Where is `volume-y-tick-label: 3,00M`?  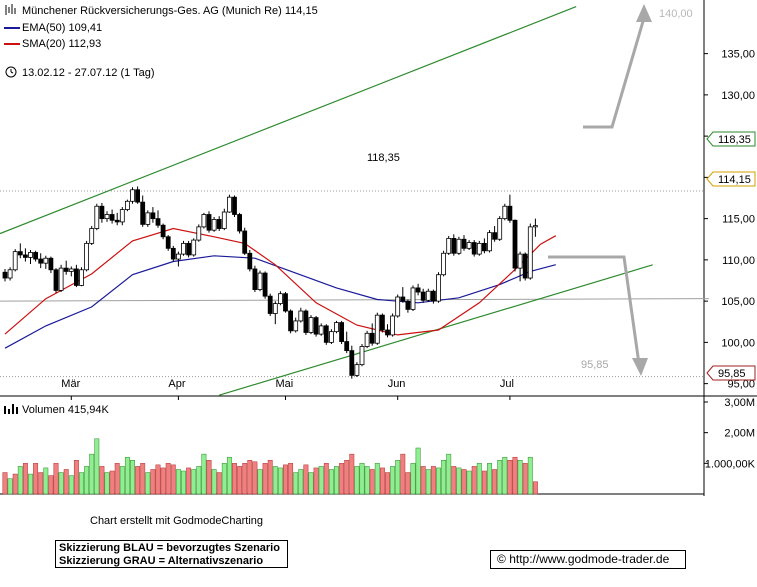 volume-y-tick-label: 3,00M is located at coordinates (739, 403).